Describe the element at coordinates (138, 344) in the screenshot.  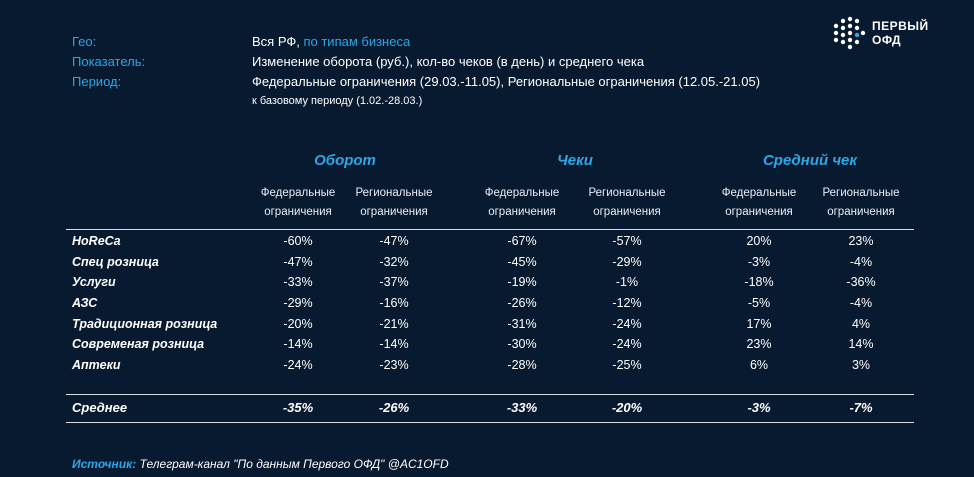
I see `row-name: Современая розница` at that location.